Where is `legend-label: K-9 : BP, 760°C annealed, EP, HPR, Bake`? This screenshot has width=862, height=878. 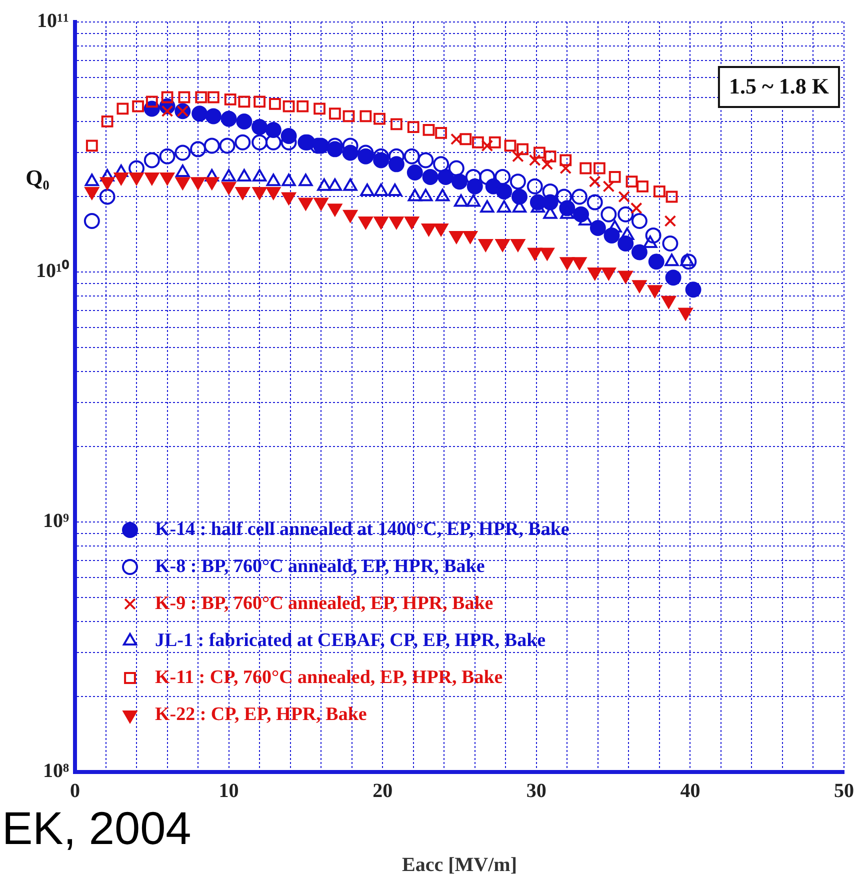
legend-label: K-9 : BP, 760°C annealed, EP, HPR, Bake is located at coordinates (324, 603).